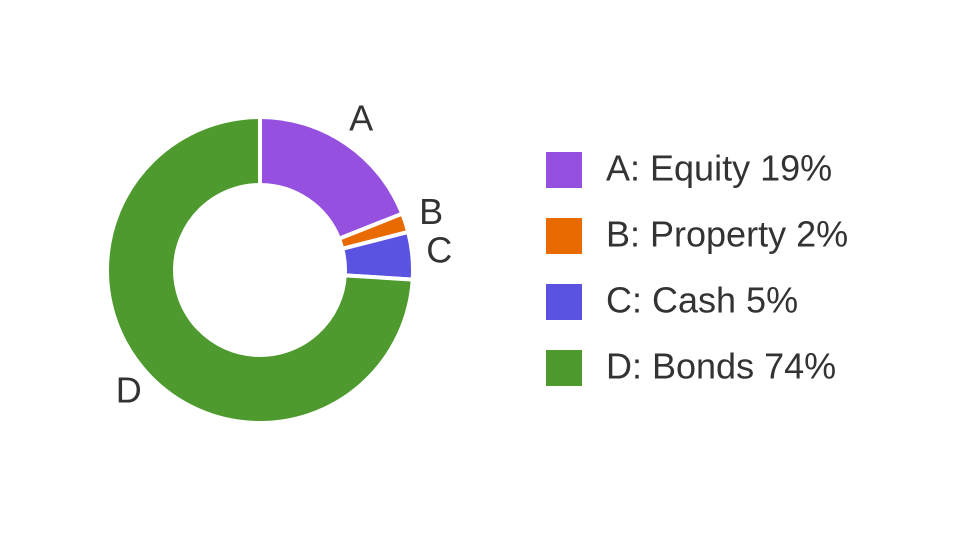  What do you see at coordinates (719, 168) in the screenshot?
I see `legend-label: A: Equity 19%` at bounding box center [719, 168].